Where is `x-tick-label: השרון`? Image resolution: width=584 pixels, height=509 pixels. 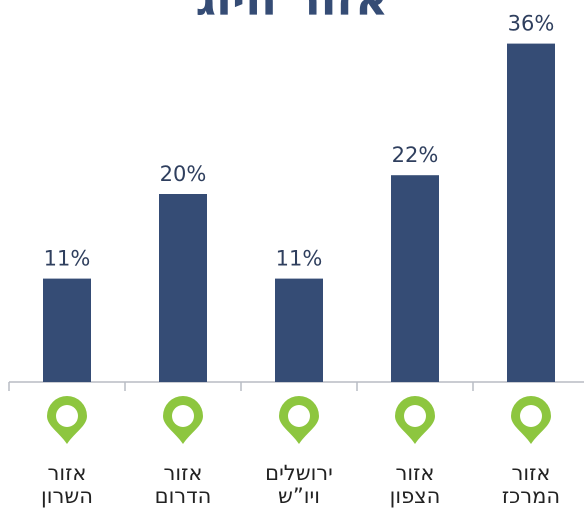 x-tick-label: השרון is located at coordinates (67, 496).